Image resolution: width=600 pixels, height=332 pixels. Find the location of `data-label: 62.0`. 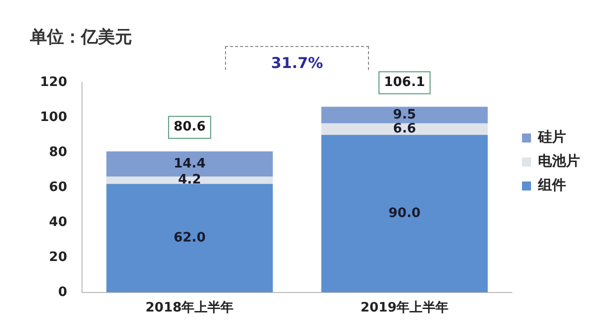

data-label: 62.0 is located at coordinates (190, 238).